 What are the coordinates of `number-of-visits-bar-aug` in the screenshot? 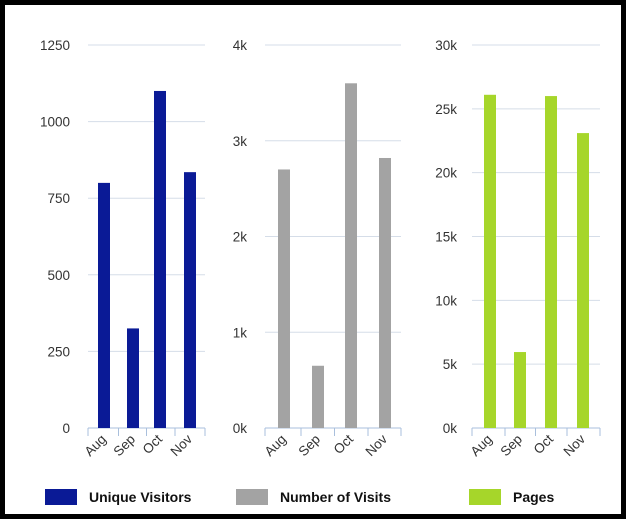 It's located at (284, 298).